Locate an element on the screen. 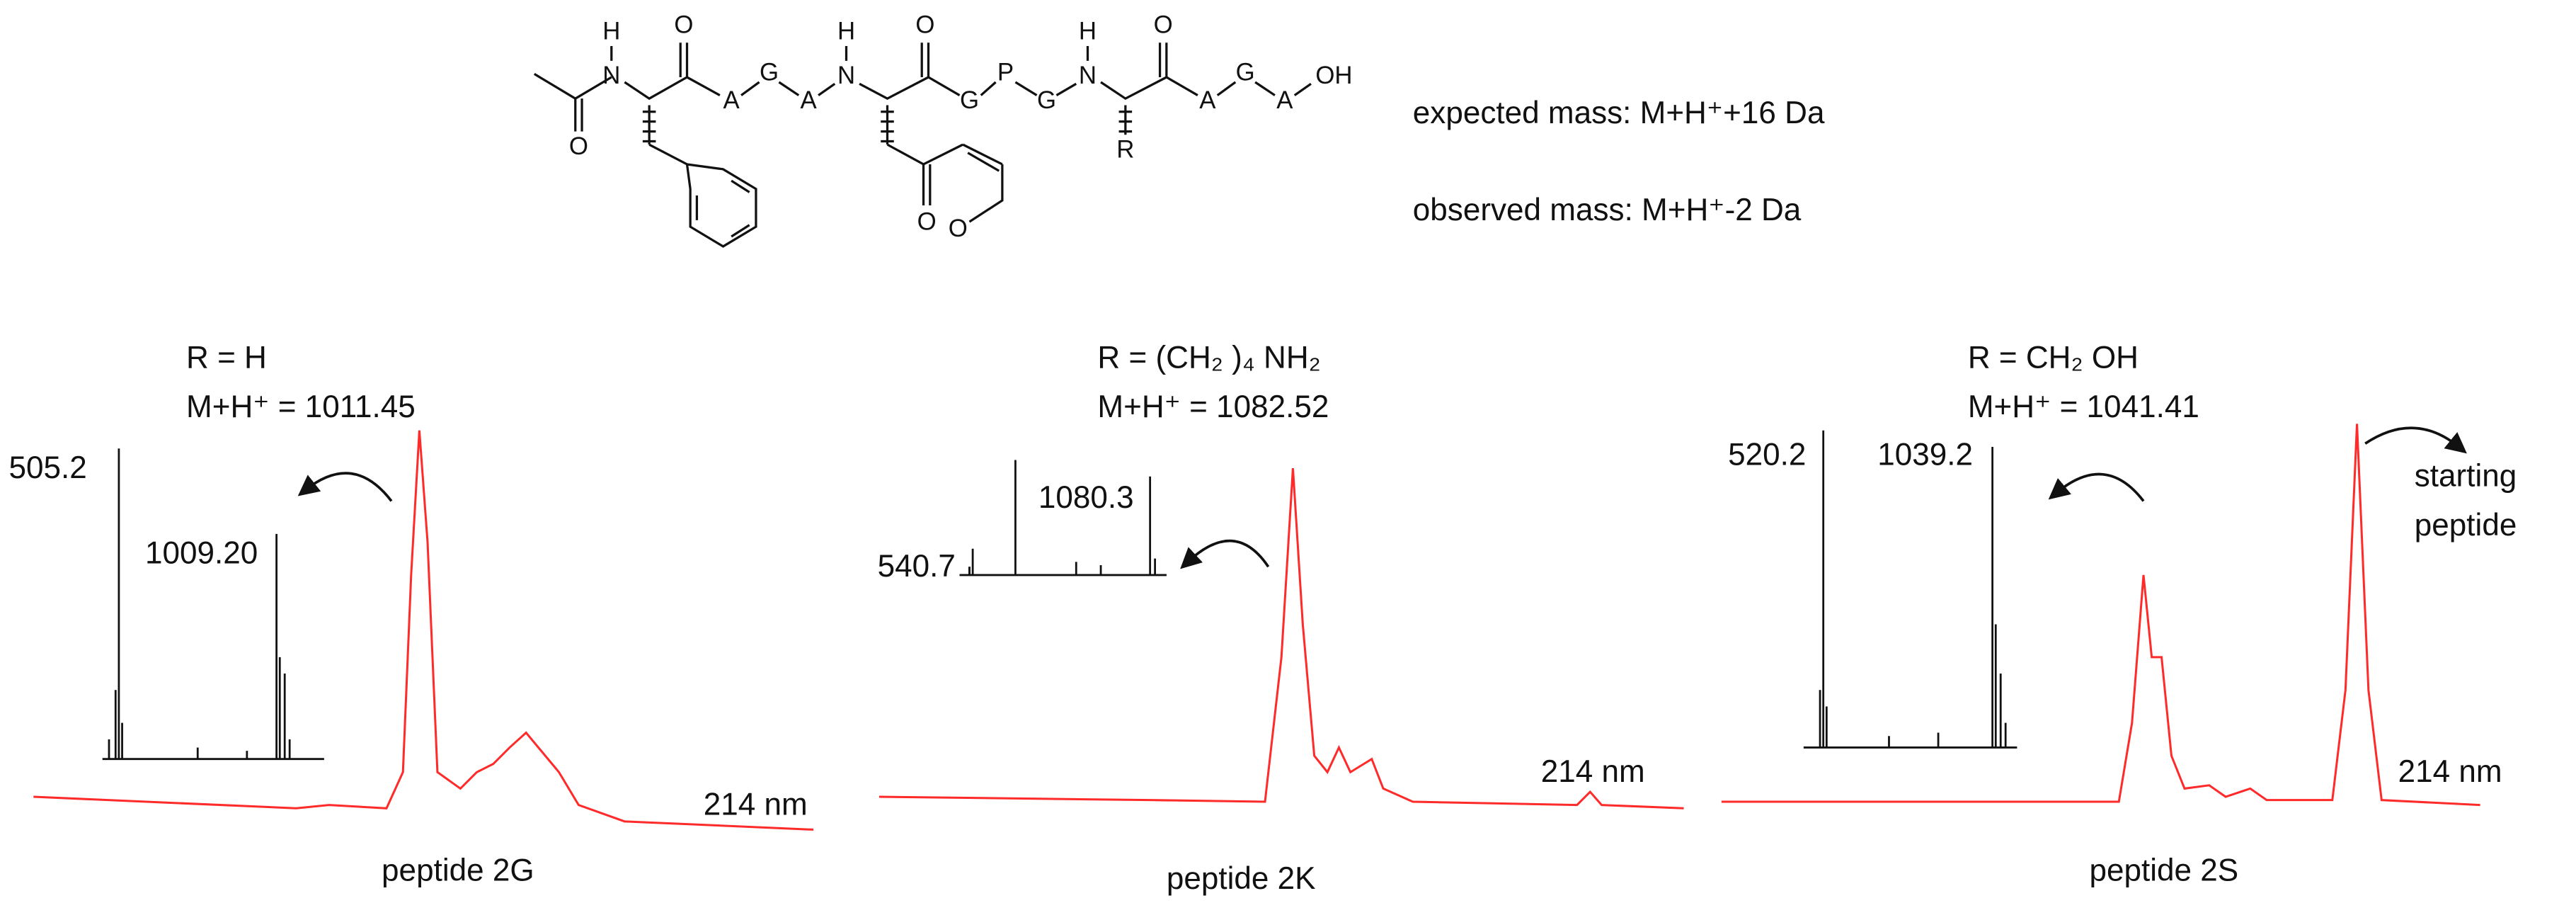 This screenshot has height=920, width=2576. mass: M+H⁺ = 1082.52 is located at coordinates (1213, 407).